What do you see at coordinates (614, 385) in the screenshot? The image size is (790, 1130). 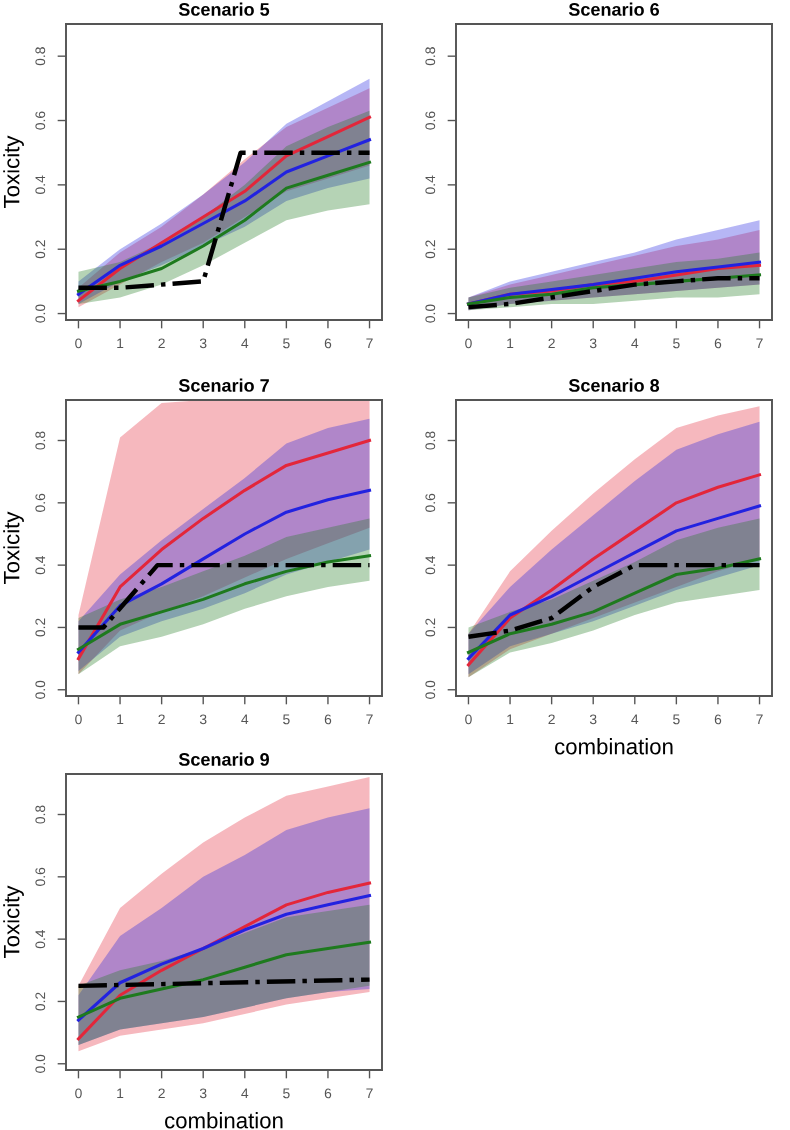 I see `chart-title: Scenario 8` at bounding box center [614, 385].